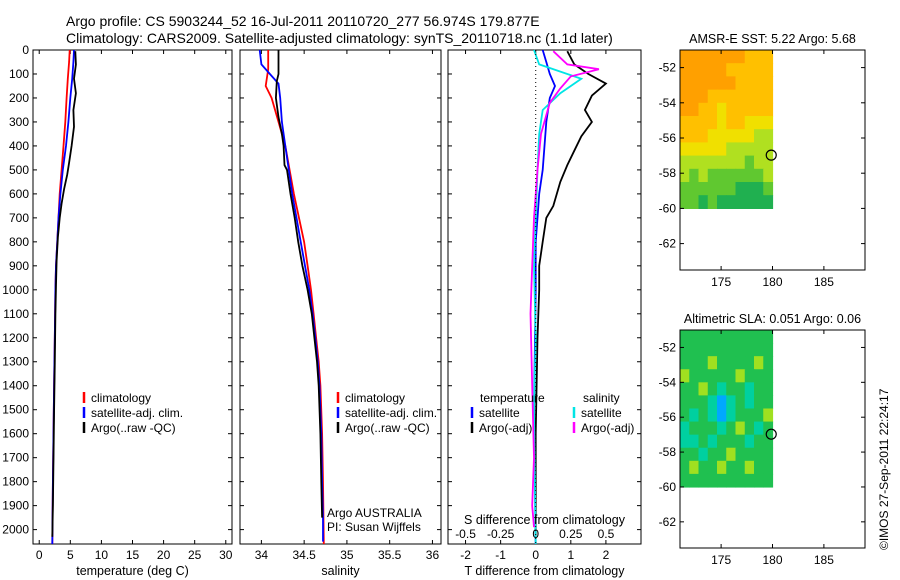 The image size is (900, 580). I want to click on sla-x-tick-label: 175, so click(721, 560).